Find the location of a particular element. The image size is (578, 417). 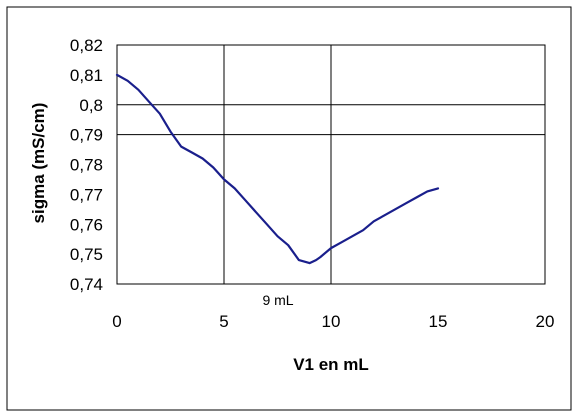

x-axis-tick-labels: 0 5 10 15 20 is located at coordinates (333, 321).